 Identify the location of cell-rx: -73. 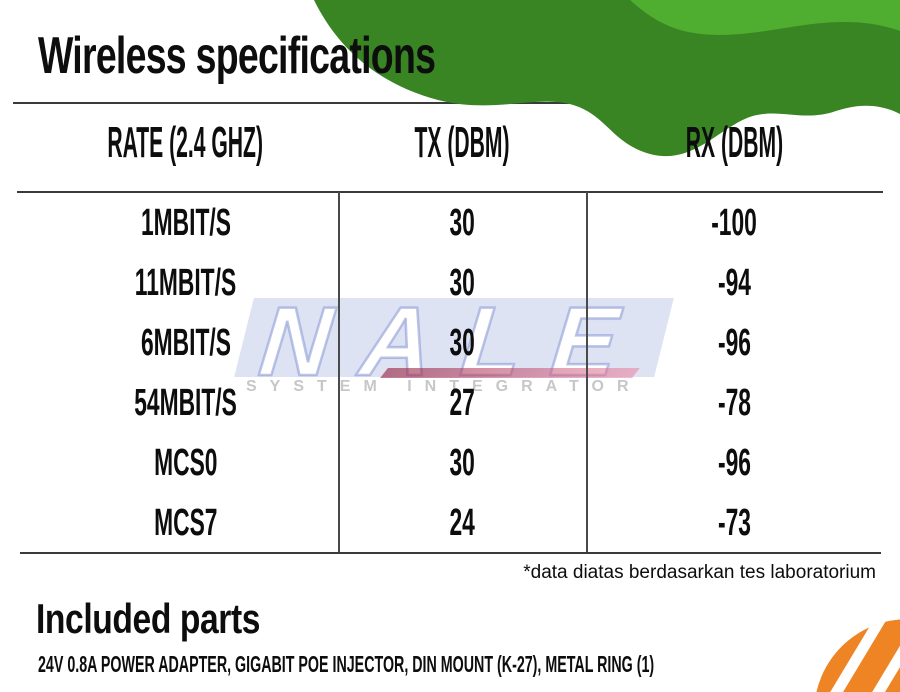
(734, 522).